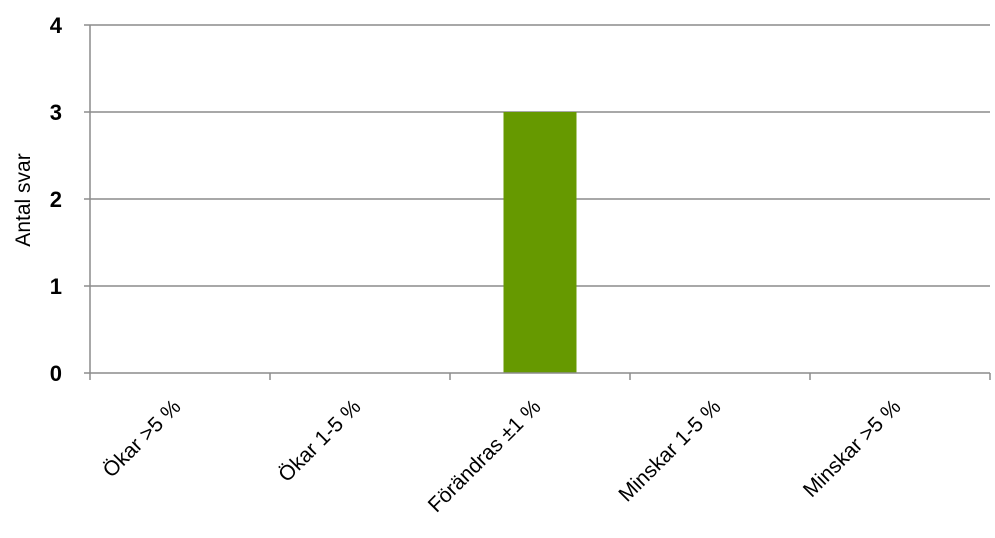 This screenshot has height=538, width=995. I want to click on y-tick-label-3: 3, so click(56, 112).